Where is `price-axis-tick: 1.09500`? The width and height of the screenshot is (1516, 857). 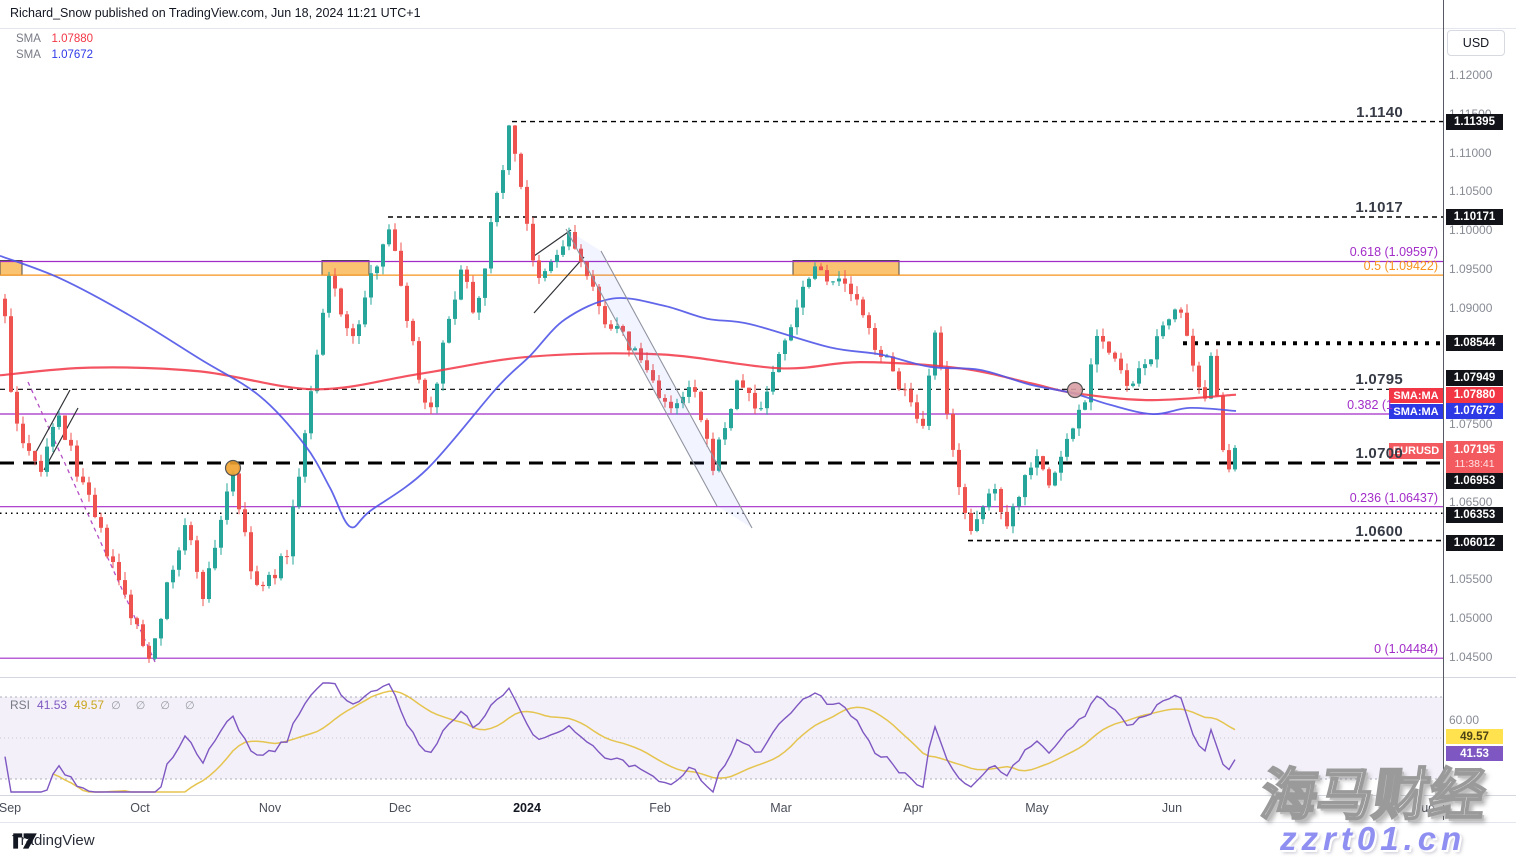 price-axis-tick: 1.09500 is located at coordinates (1471, 269).